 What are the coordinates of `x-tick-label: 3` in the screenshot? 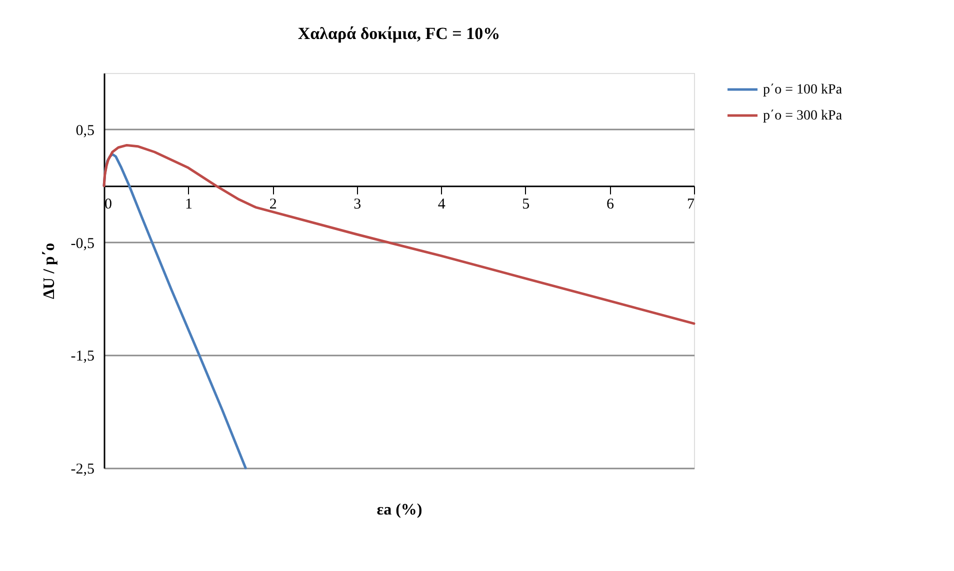 It's located at (358, 204).